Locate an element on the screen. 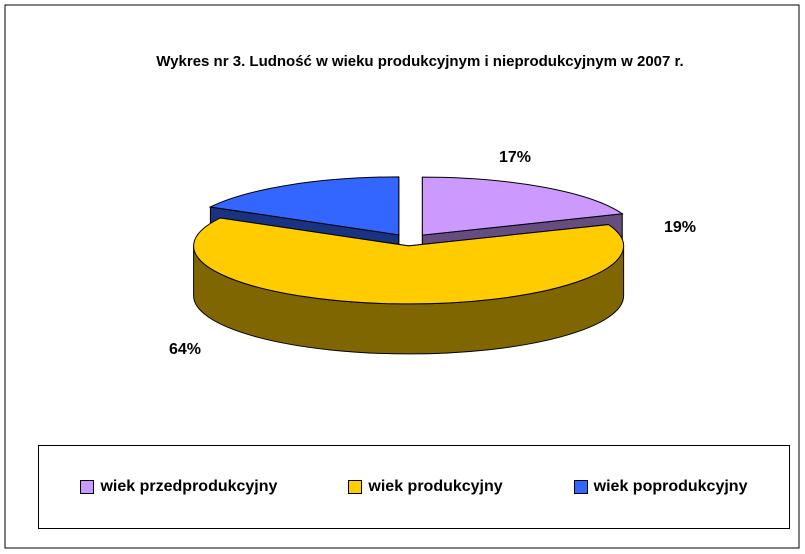  data-label: 17% is located at coordinates (515, 157).